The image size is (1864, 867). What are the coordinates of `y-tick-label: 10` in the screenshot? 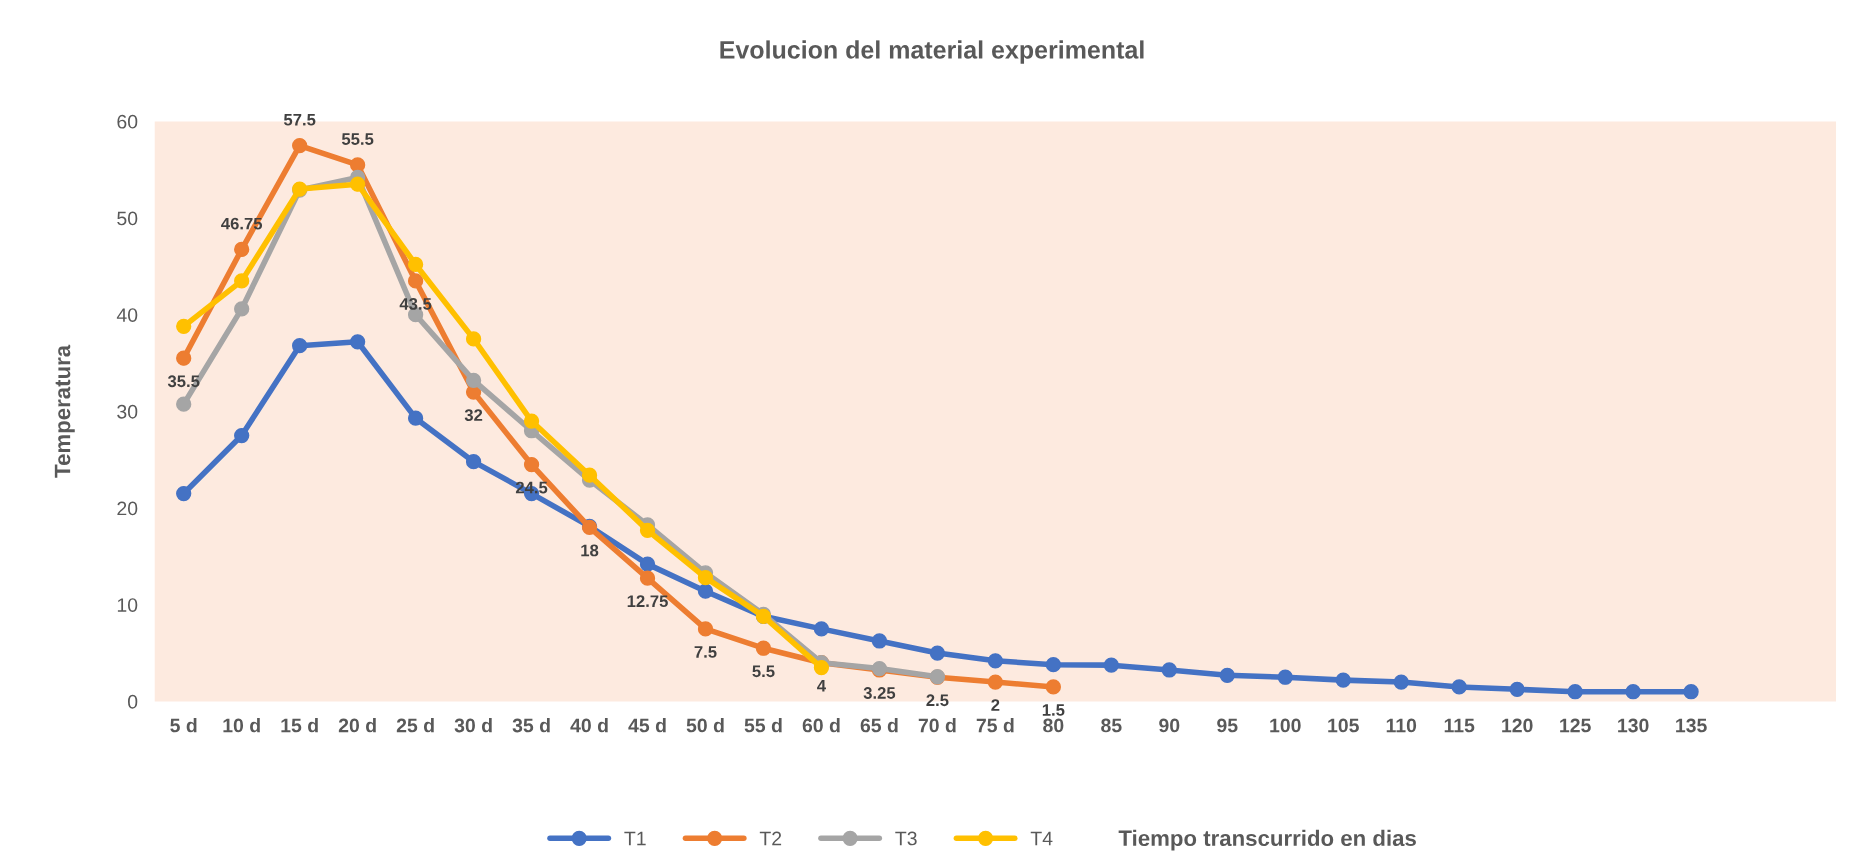 It's located at (127, 605).